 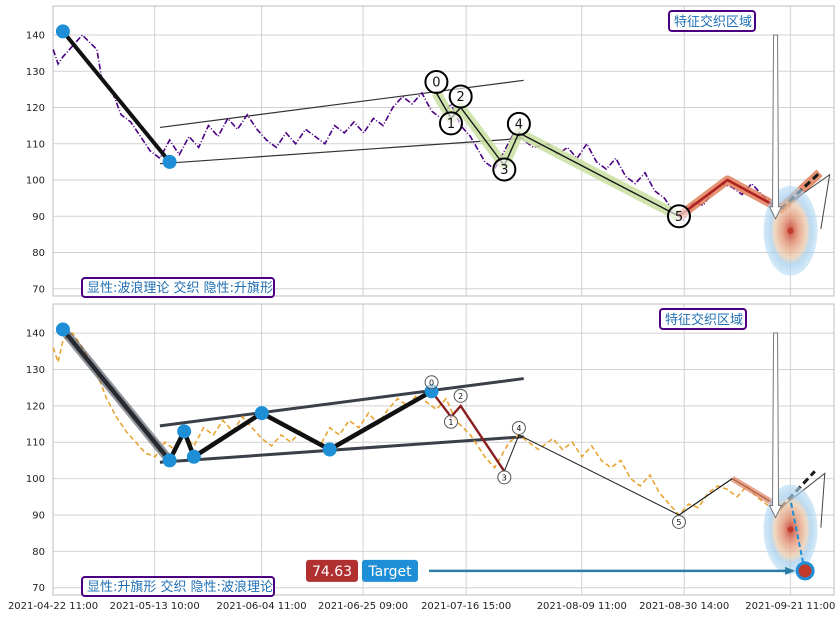 I want to click on target-label-text: Target, so click(x=389, y=572).